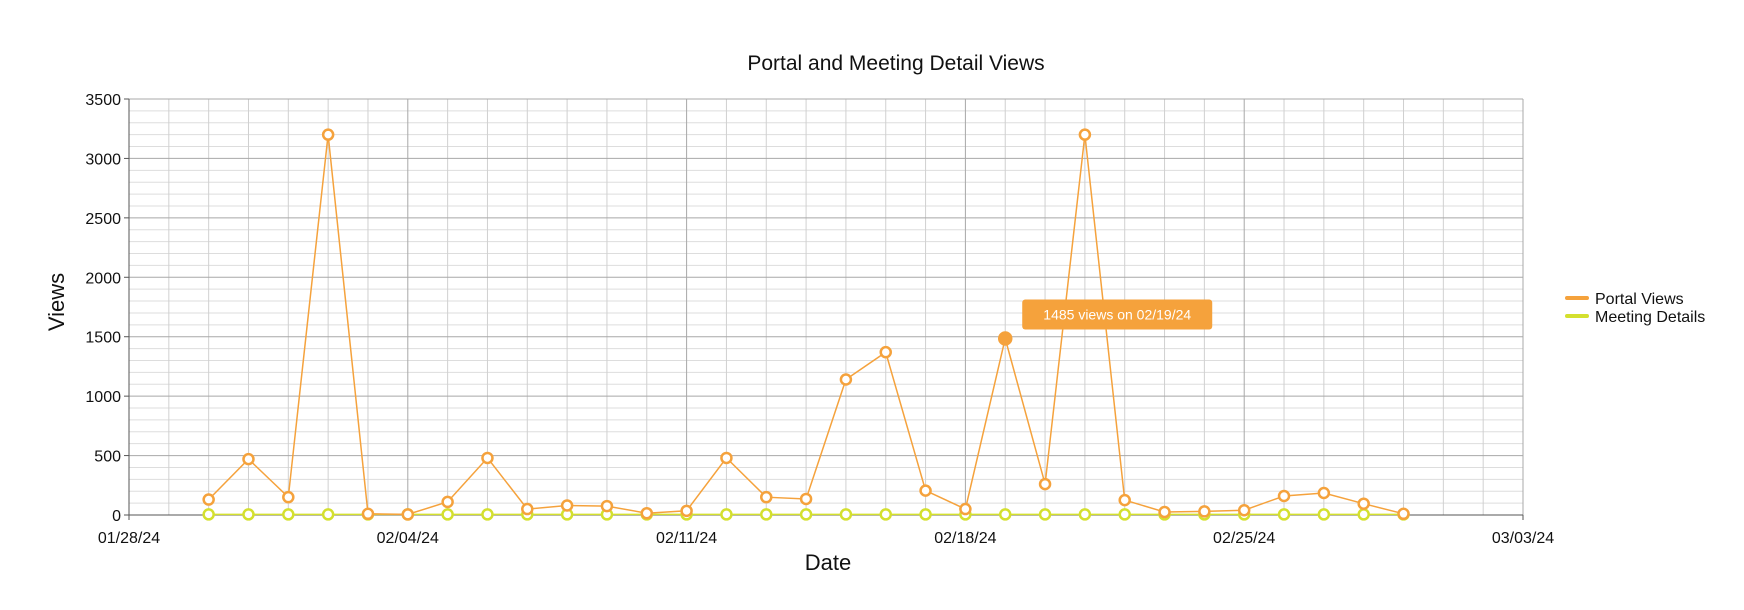 This screenshot has height=610, width=1744. What do you see at coordinates (103, 219) in the screenshot?
I see `y-tick-label: 2500` at bounding box center [103, 219].